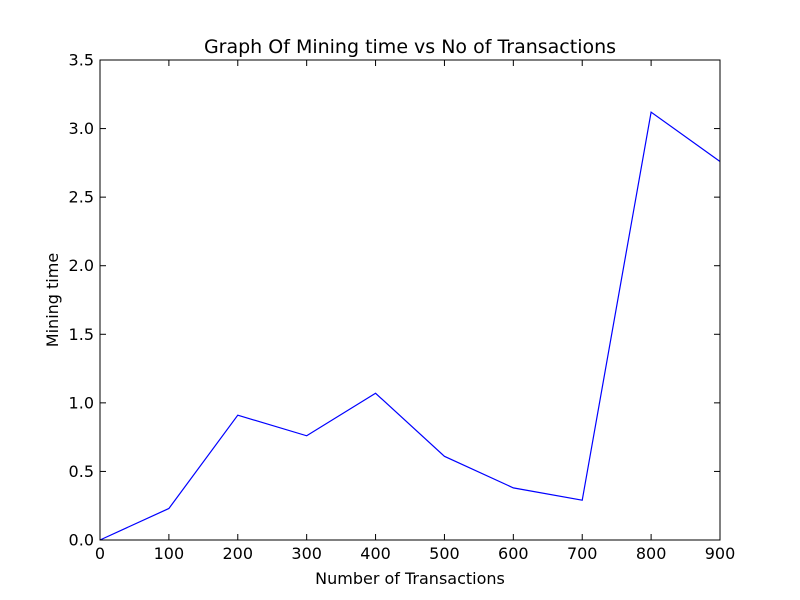 The image size is (800, 600). What do you see at coordinates (169, 553) in the screenshot?
I see `x-tick-label: 100` at bounding box center [169, 553].